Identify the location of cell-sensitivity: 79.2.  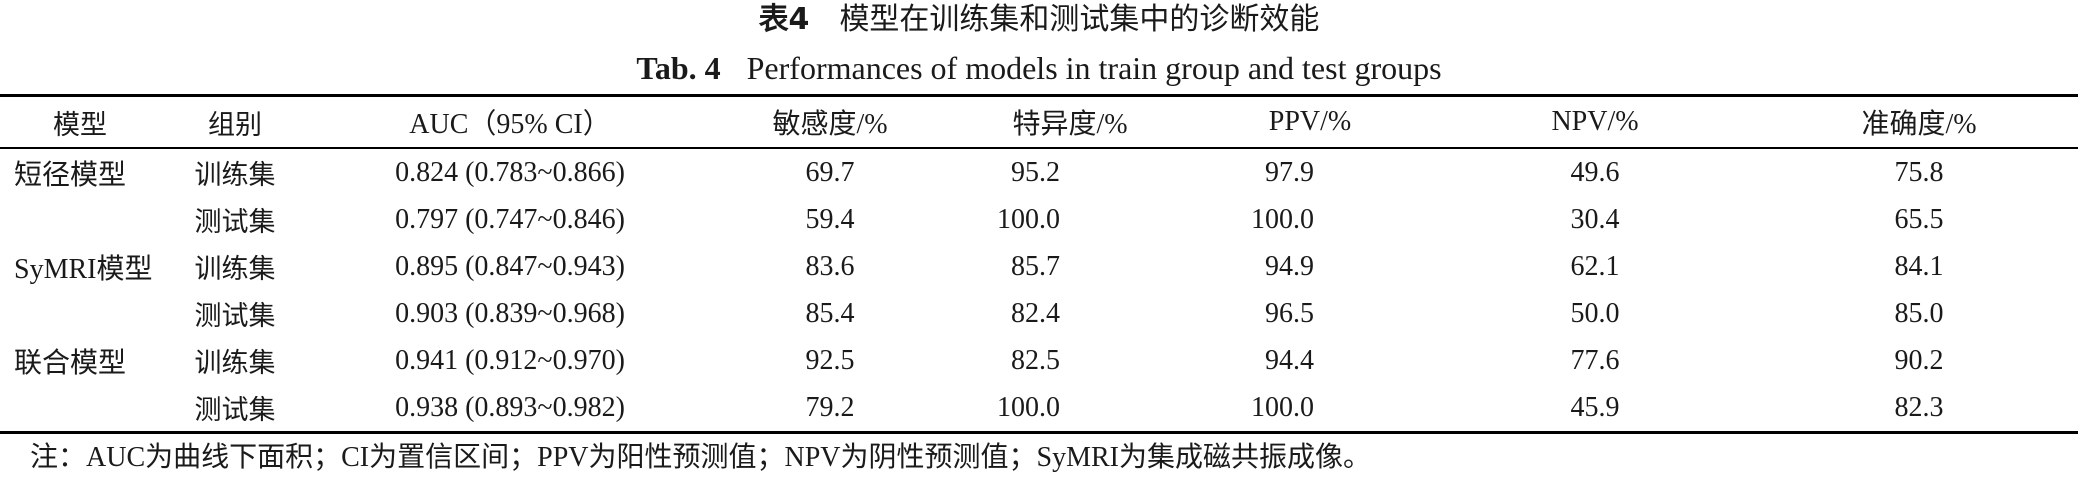
(830, 407).